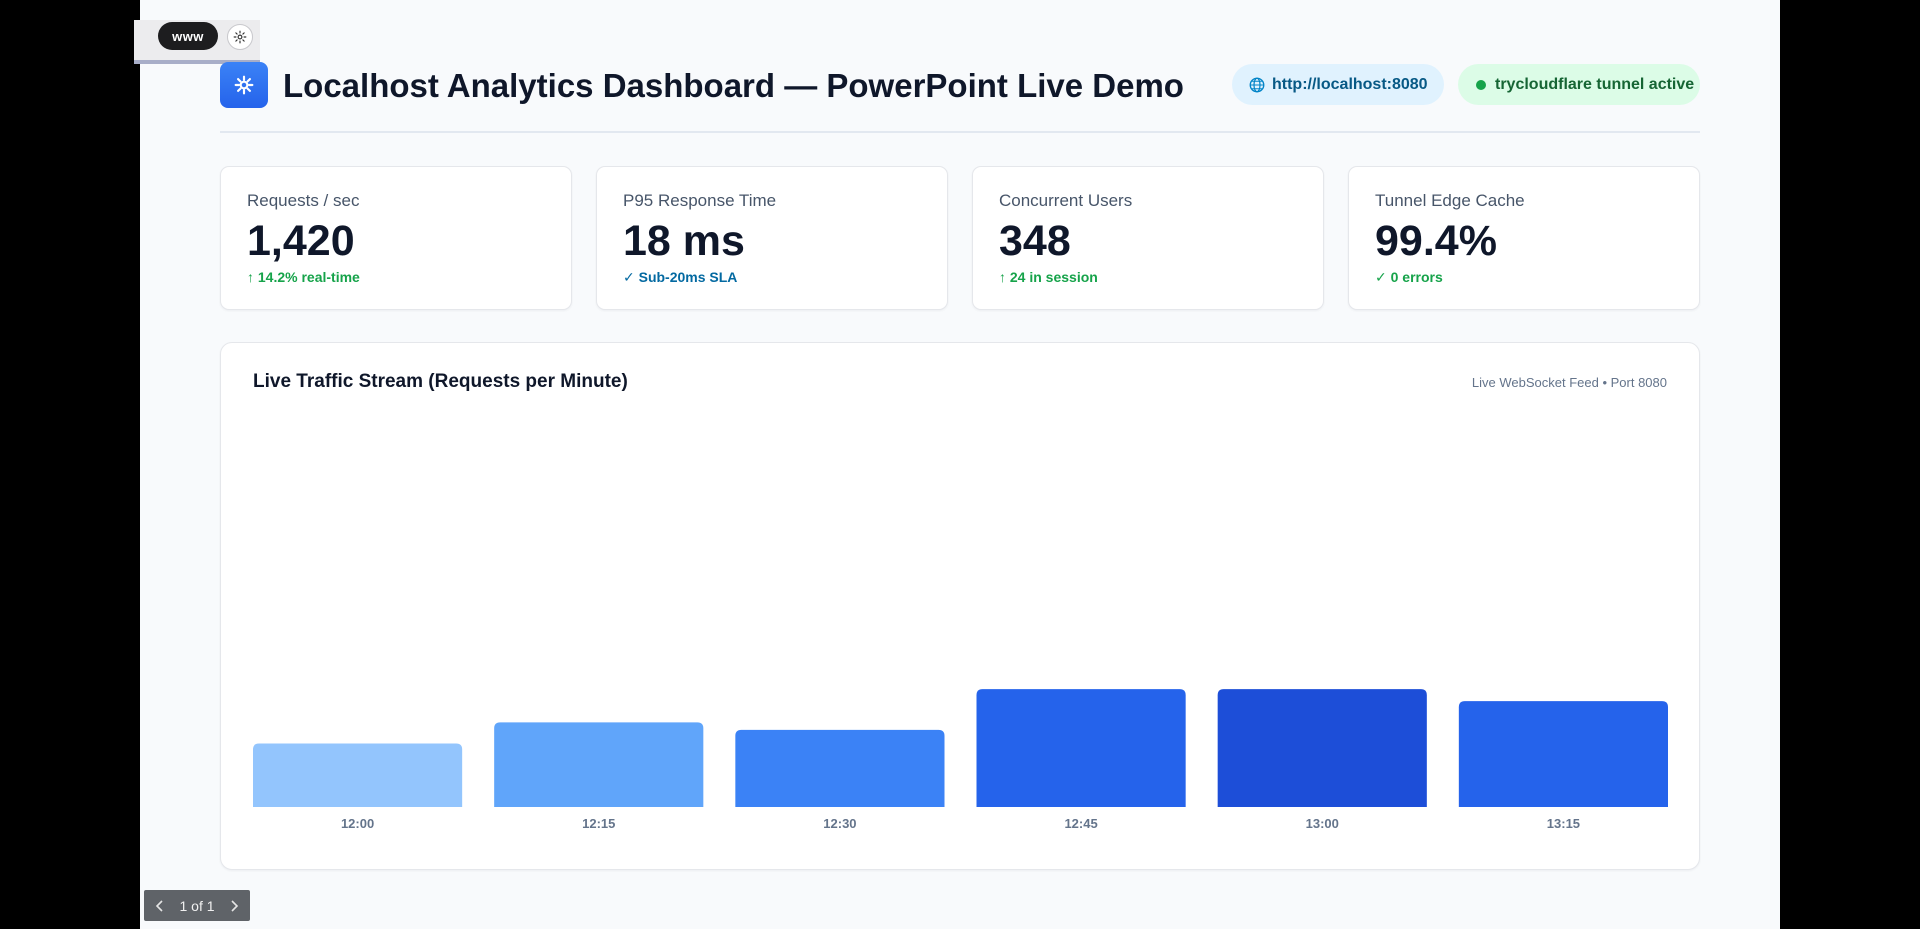 Image resolution: width=1920 pixels, height=929 pixels. What do you see at coordinates (1350, 84) in the screenshot?
I see `localhost-url-text: http://localhost:8080` at bounding box center [1350, 84].